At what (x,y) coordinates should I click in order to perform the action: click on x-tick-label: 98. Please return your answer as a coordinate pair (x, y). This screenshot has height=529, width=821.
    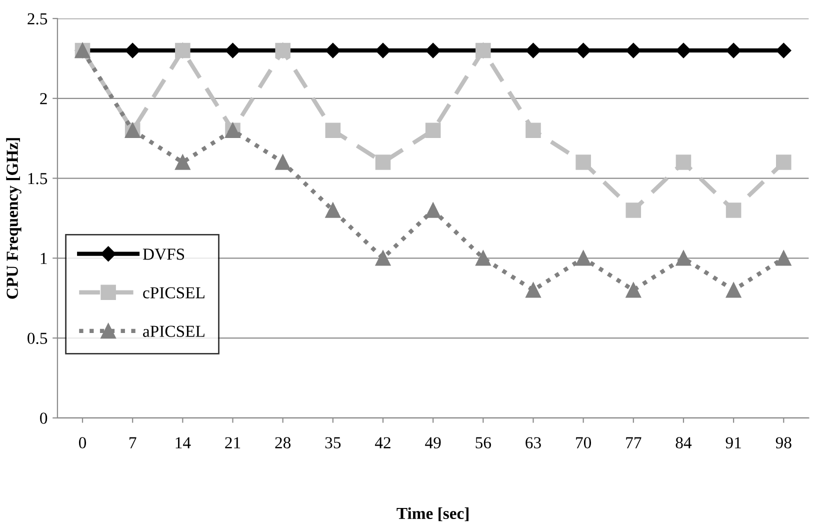
    Looking at the image, I should click on (784, 442).